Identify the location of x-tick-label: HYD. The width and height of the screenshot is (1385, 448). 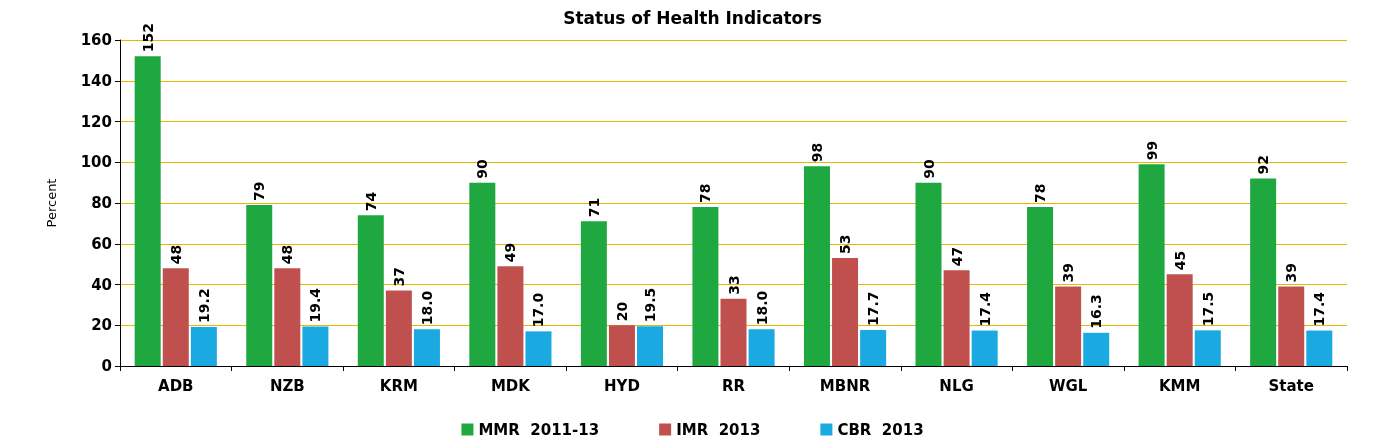
(622, 385).